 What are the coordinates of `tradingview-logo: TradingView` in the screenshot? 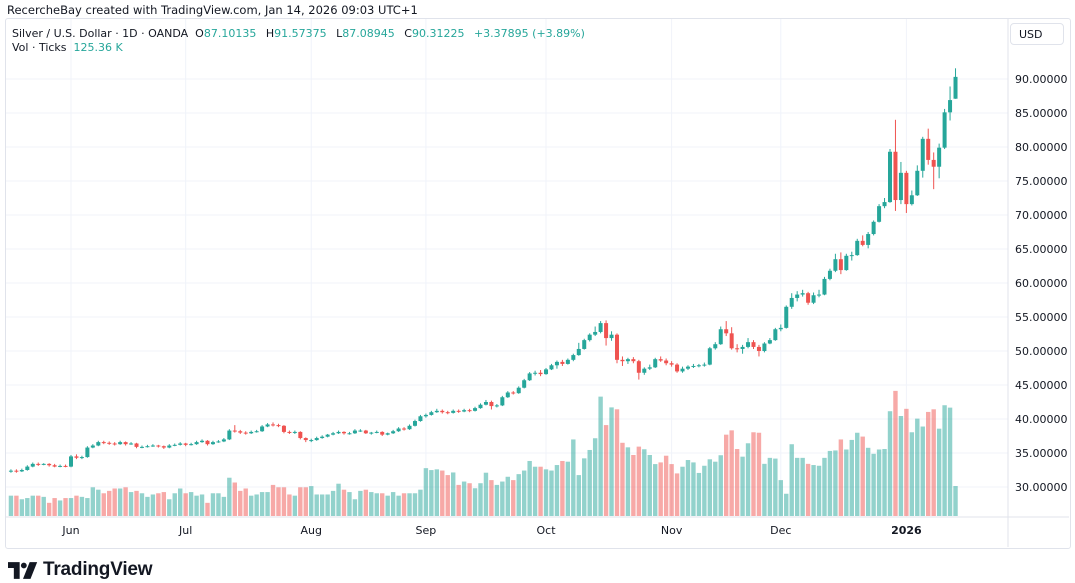 It's located at (80, 570).